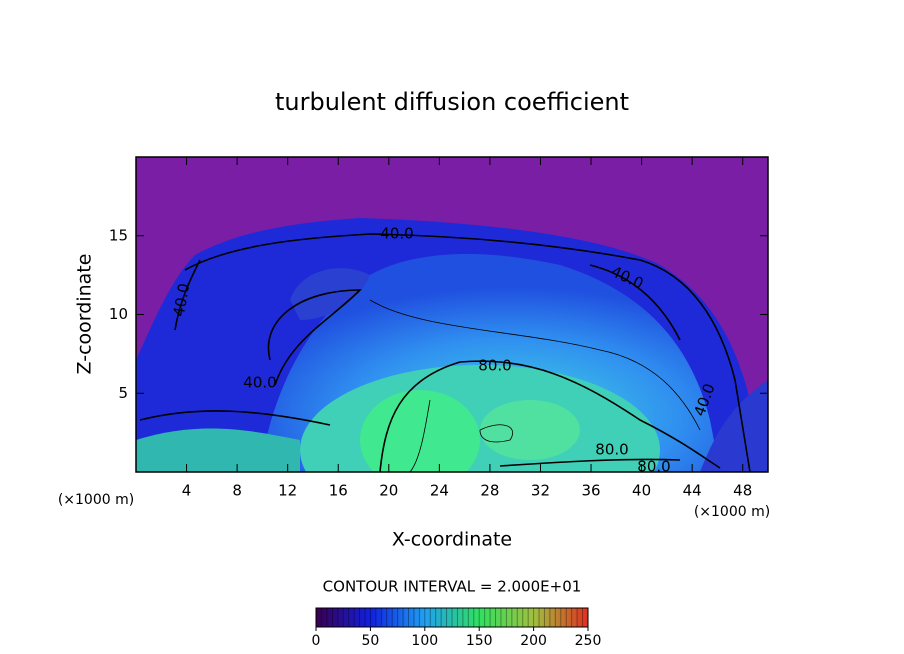  I want to click on x-unit-left: (×1000 m), so click(96, 500).